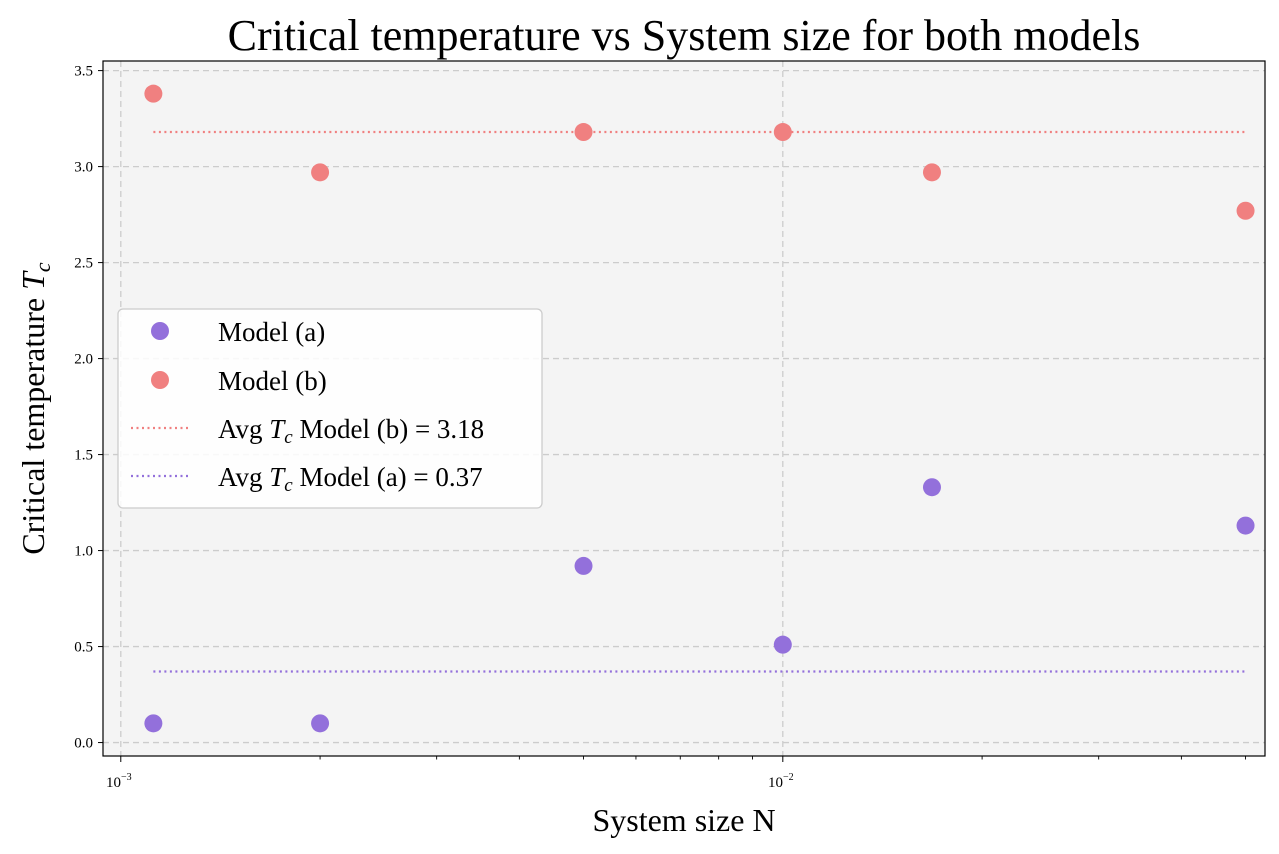 Image resolution: width=1279 pixels, height=854 pixels. Describe the element at coordinates (683, 820) in the screenshot. I see `x-axis-label: System size N` at that location.